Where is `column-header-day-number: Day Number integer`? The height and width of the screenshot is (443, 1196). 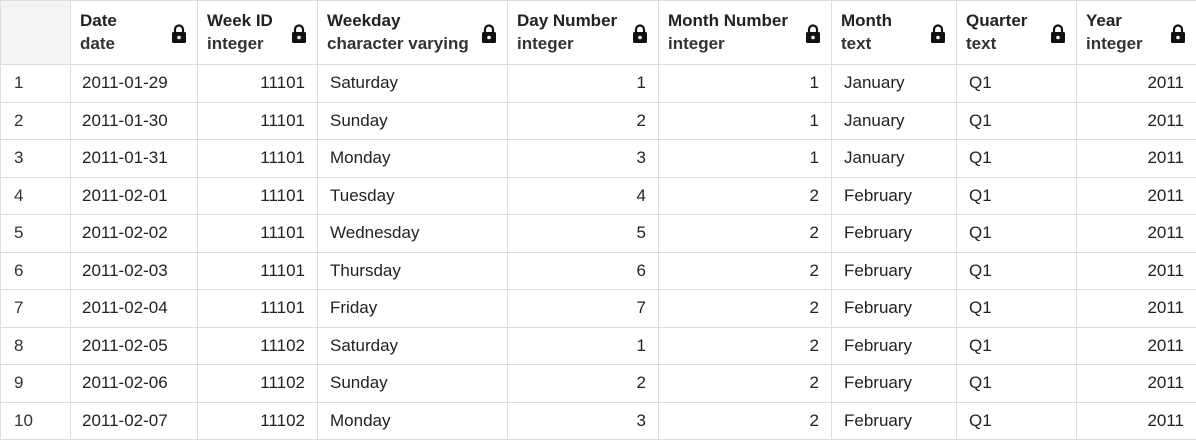 column-header-day-number: Day Number integer is located at coordinates (583, 32).